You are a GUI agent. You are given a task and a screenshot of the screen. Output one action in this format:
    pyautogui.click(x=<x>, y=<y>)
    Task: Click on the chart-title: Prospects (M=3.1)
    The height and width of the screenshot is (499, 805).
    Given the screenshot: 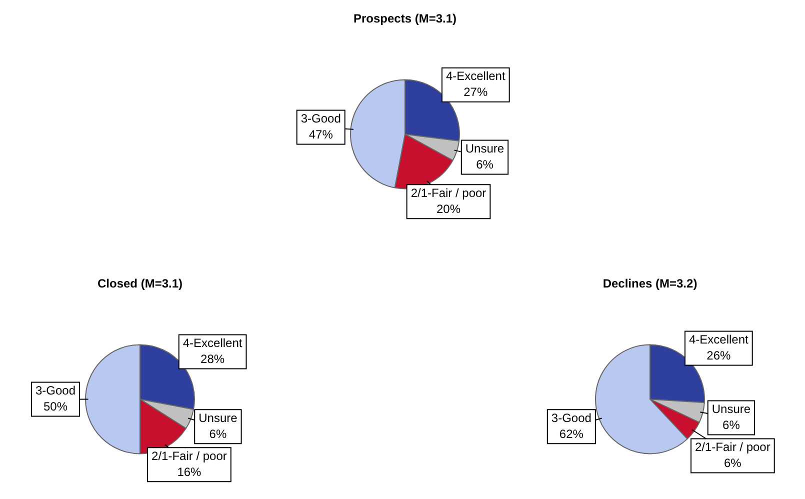 What is the action you would take?
    pyautogui.click(x=405, y=19)
    